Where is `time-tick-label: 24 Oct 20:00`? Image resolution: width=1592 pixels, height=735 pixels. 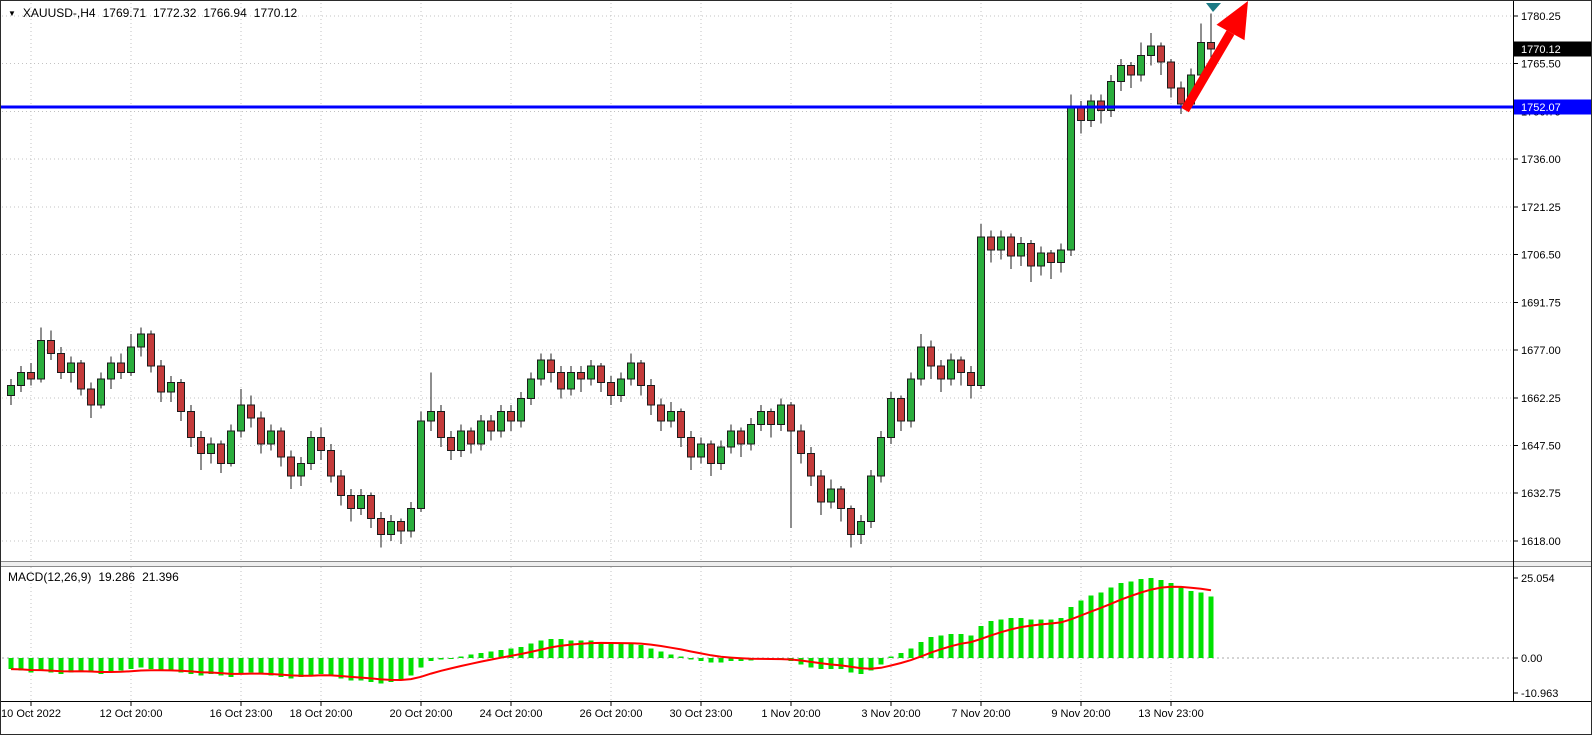
time-tick-label: 24 Oct 20:00 is located at coordinates (511, 714).